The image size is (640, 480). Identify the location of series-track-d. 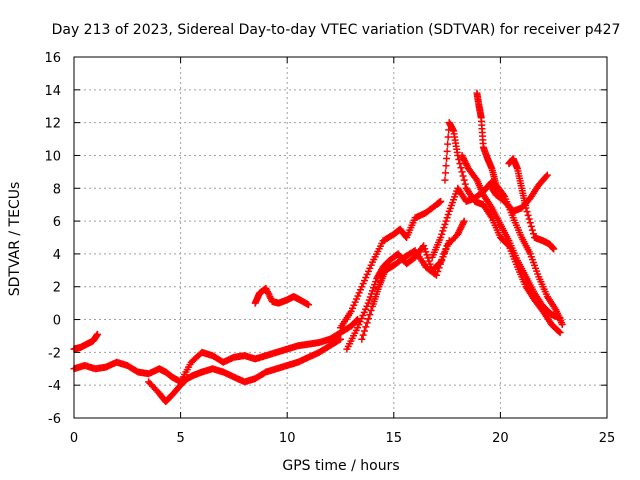
(282, 296).